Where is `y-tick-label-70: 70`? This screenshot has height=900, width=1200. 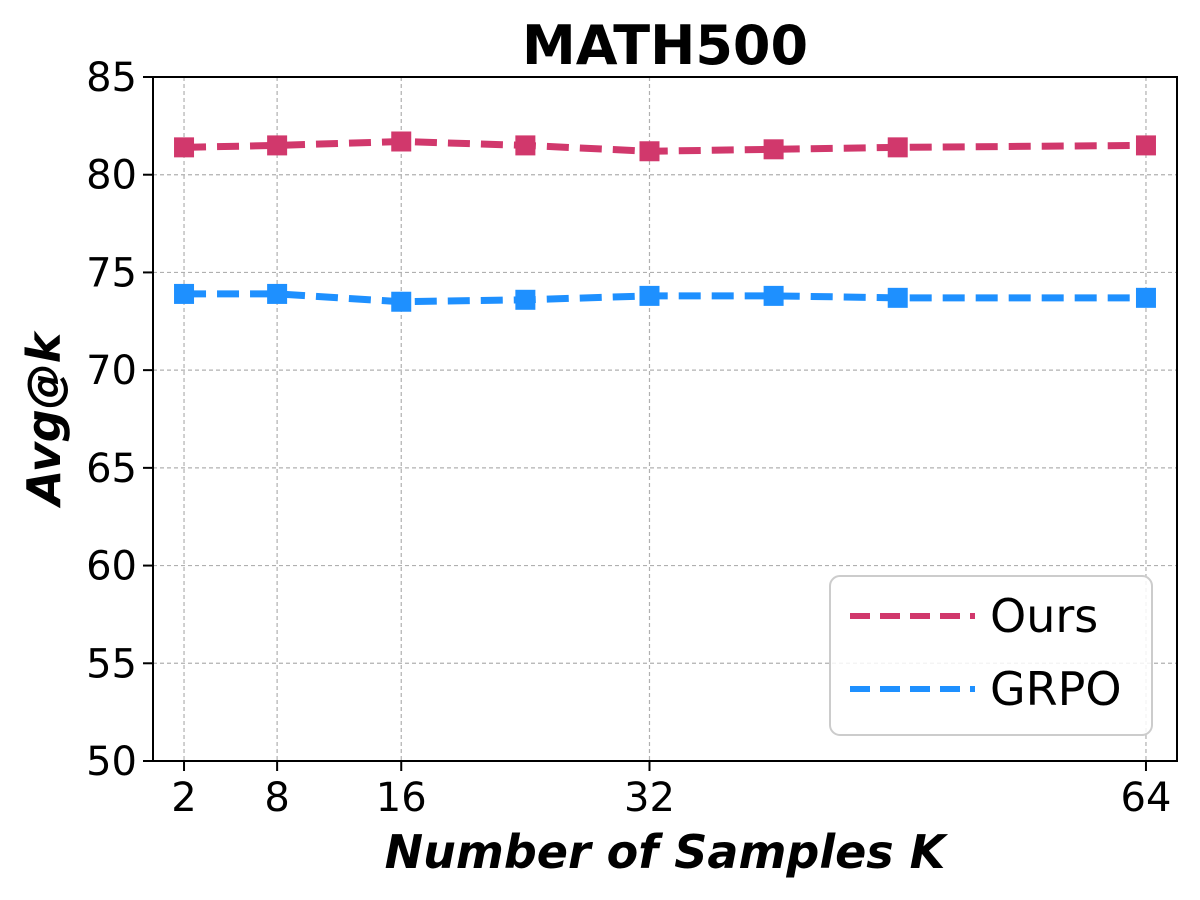
y-tick-label-70: 70 is located at coordinates (111, 371).